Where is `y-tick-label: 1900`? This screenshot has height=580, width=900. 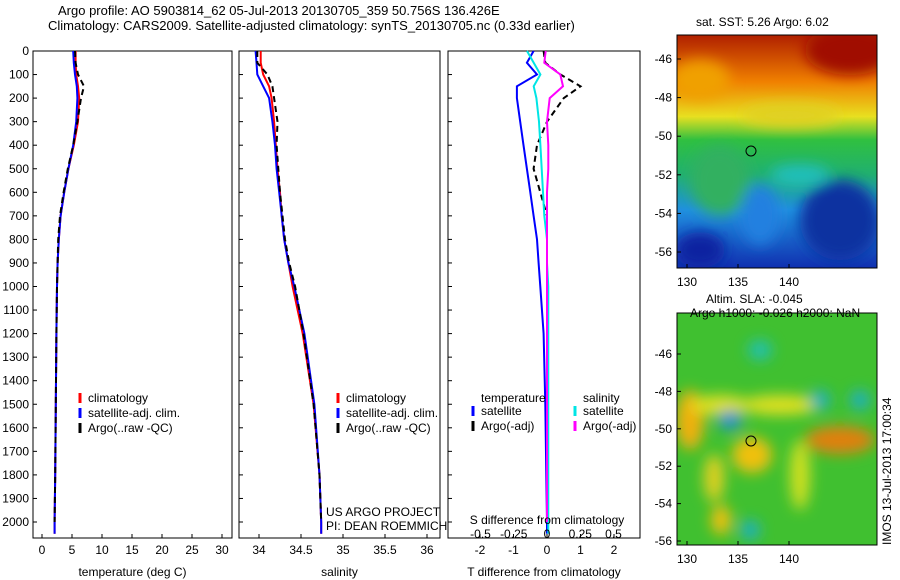
y-tick-label: 1900 is located at coordinates (15, 498).